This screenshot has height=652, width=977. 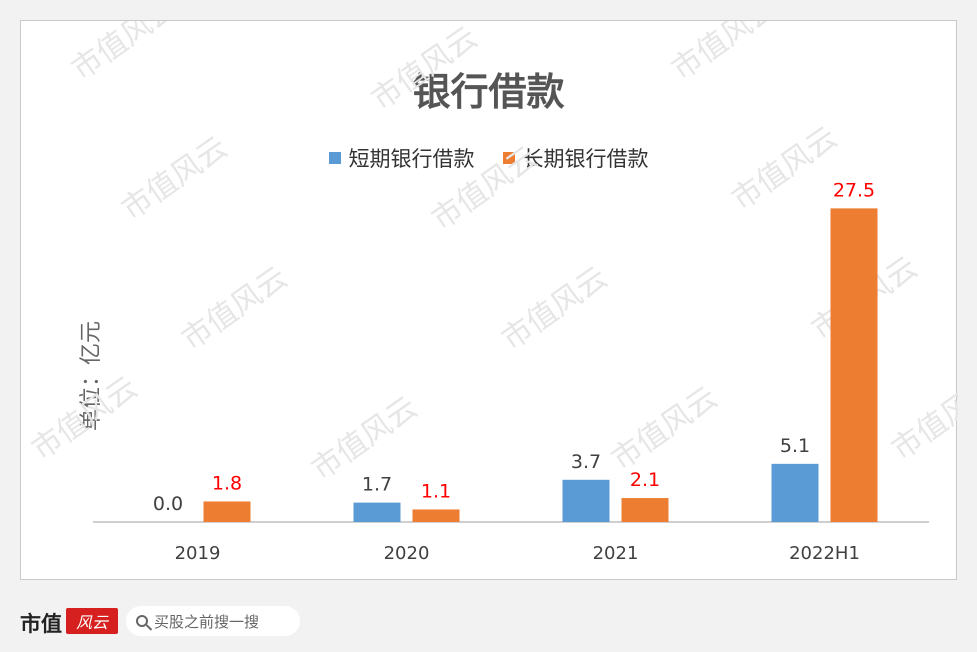 I want to click on data-label-short-term-2022H1: 5.1, so click(x=795, y=446).